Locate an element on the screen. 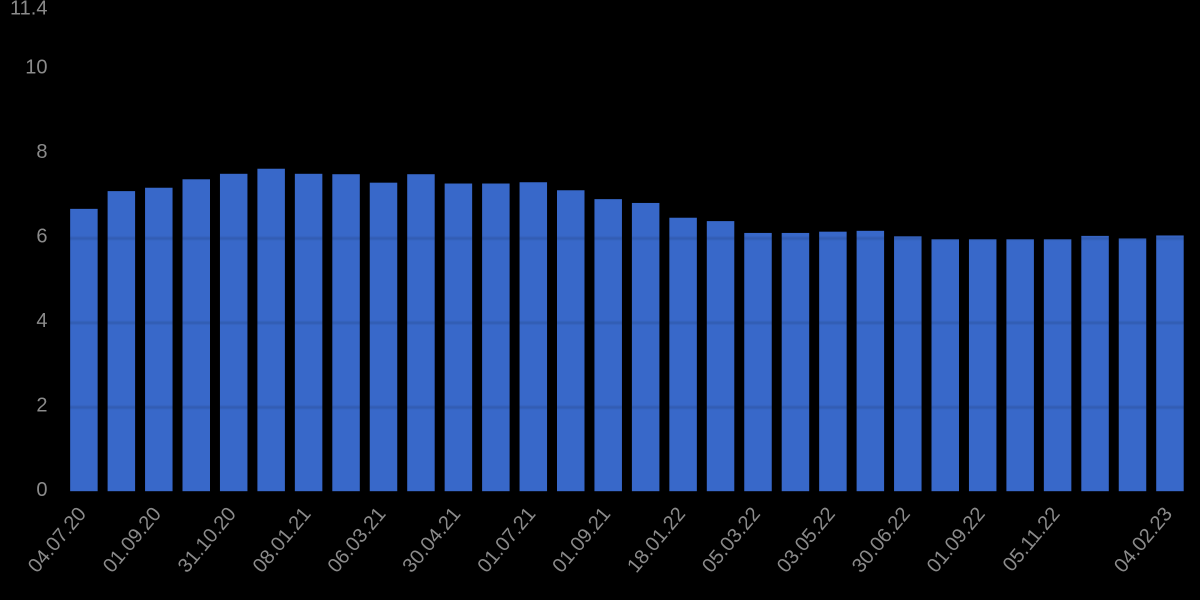  svg-text: 2 is located at coordinates (41, 405).